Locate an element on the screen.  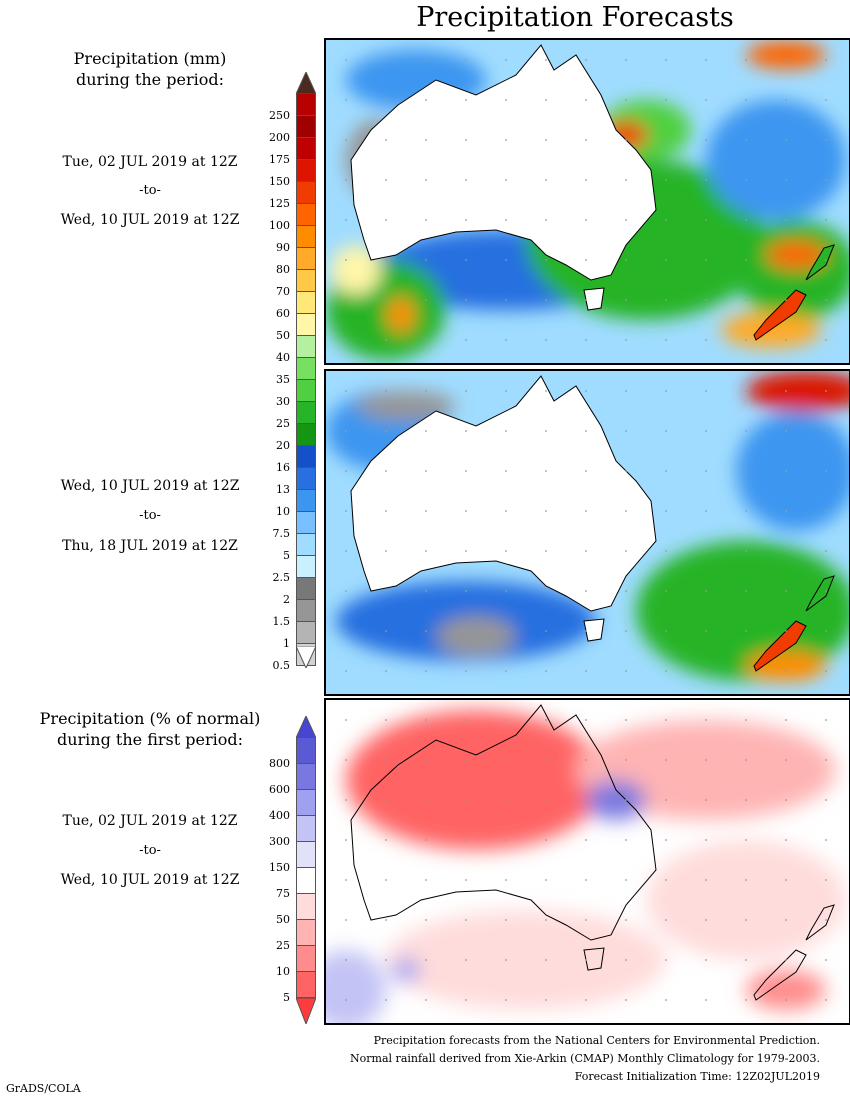
precip-colorbar-label: 90 is located at coordinates (283, 247).